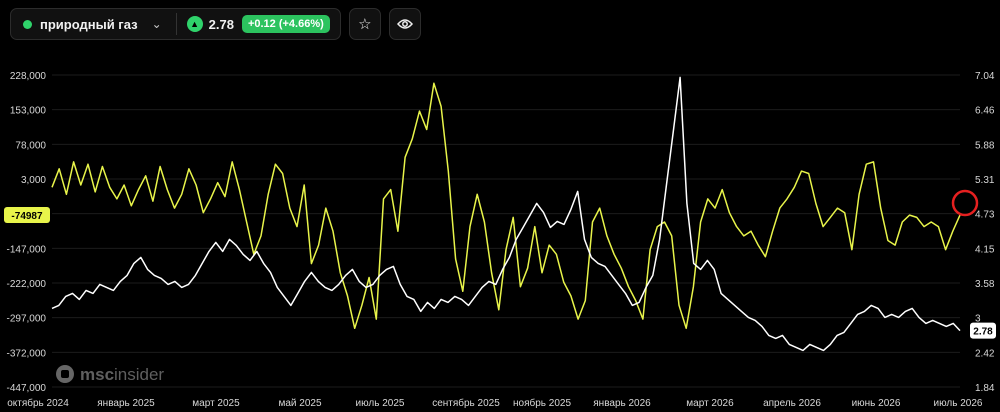 This screenshot has height=412, width=1000. I want to click on x-tick-label: апрель 2026, so click(792, 403).